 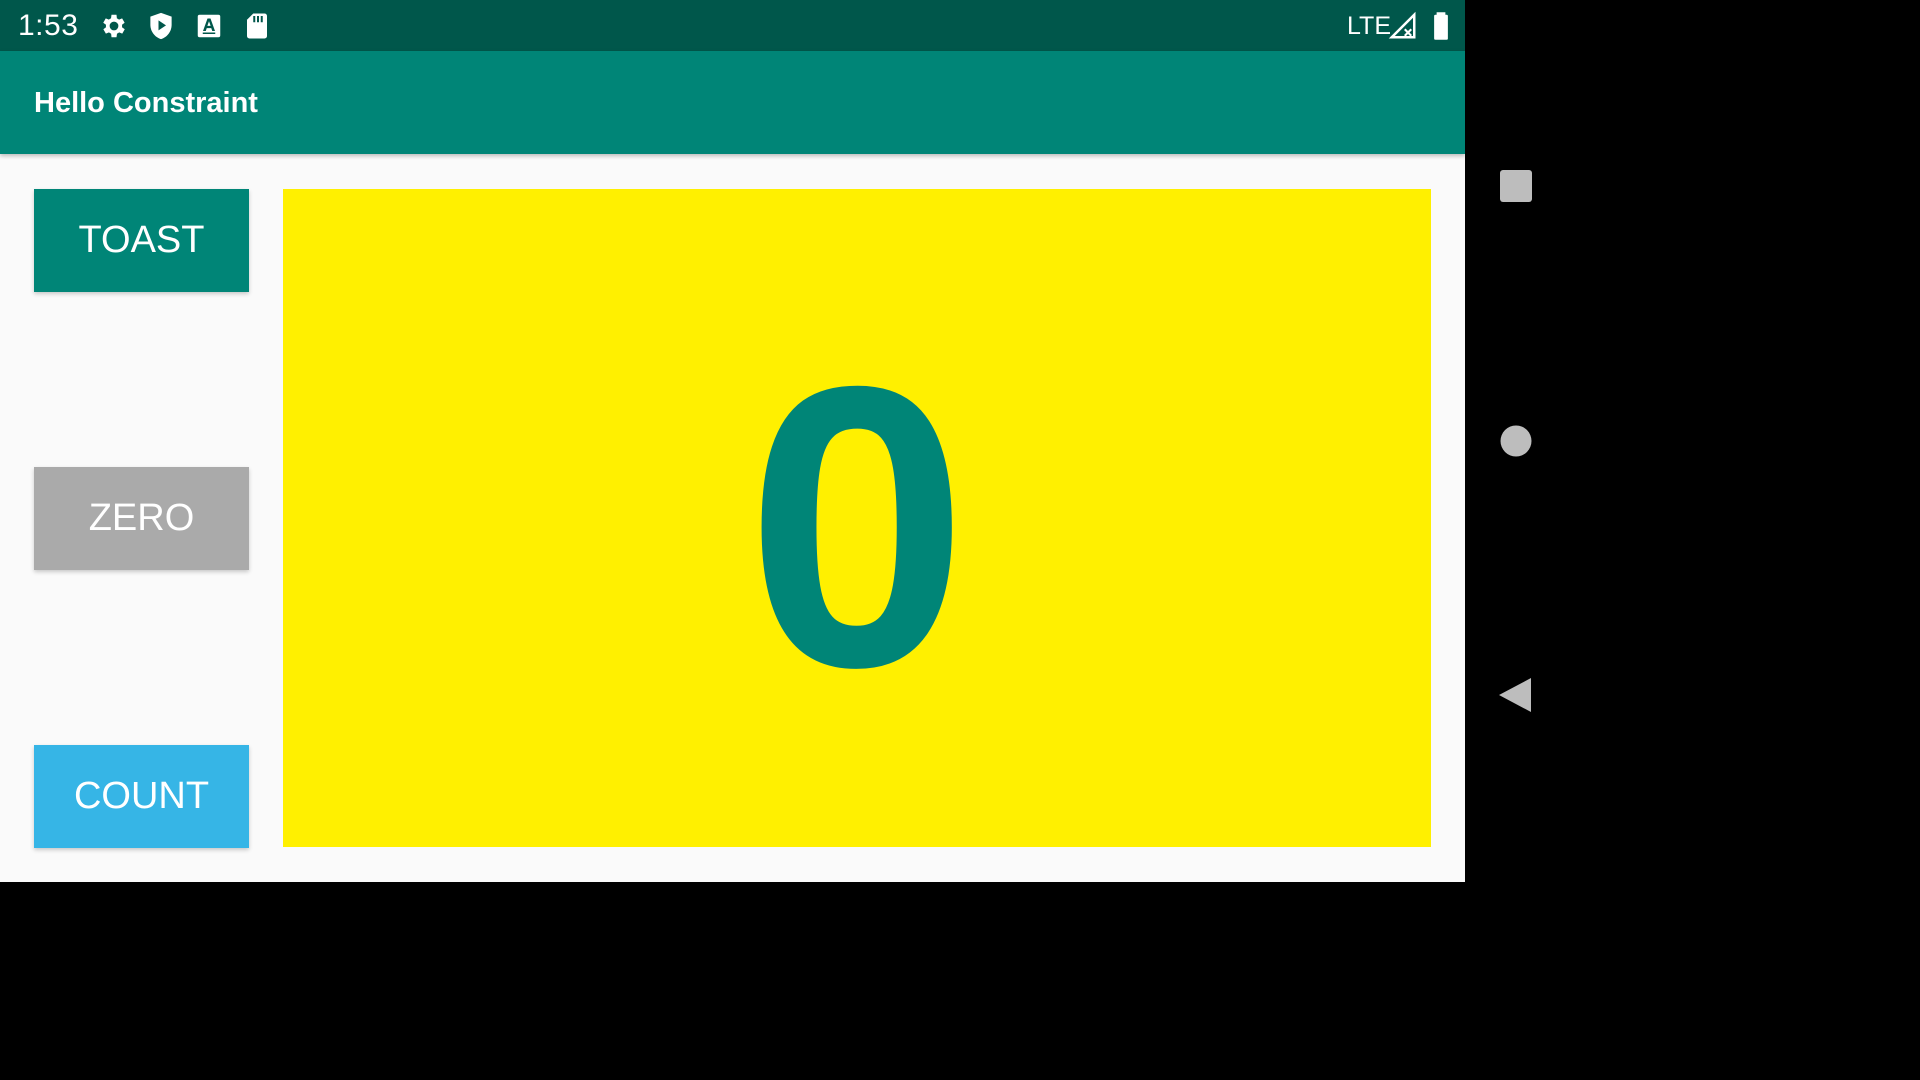 What do you see at coordinates (1403, 26) in the screenshot?
I see `signal-icon` at bounding box center [1403, 26].